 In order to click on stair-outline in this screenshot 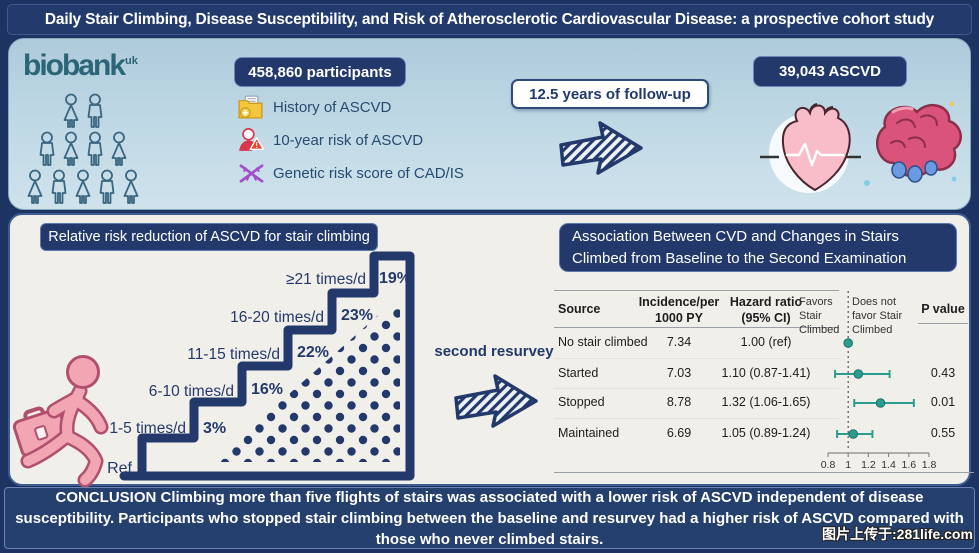, I will do `click(267, 366)`.